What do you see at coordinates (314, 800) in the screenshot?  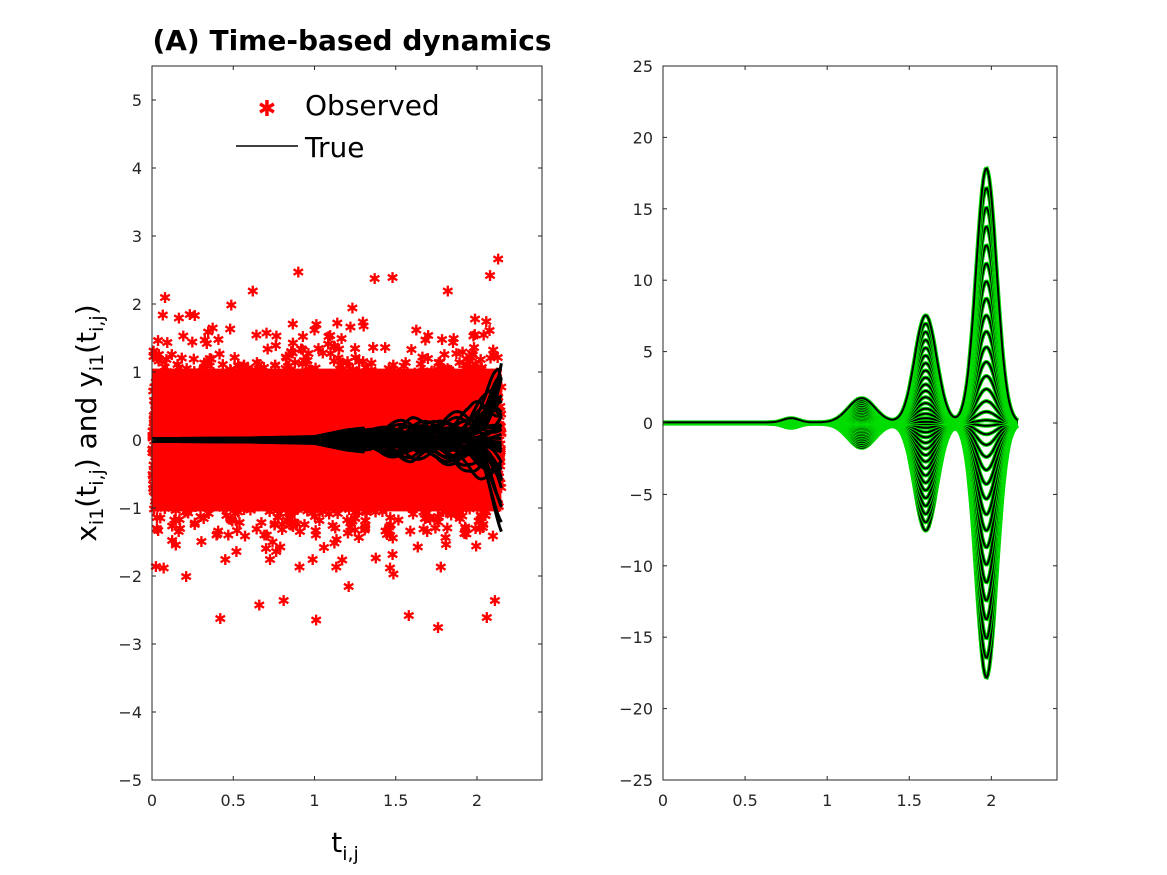 I see `panel-a-xtick-label: 1` at bounding box center [314, 800].